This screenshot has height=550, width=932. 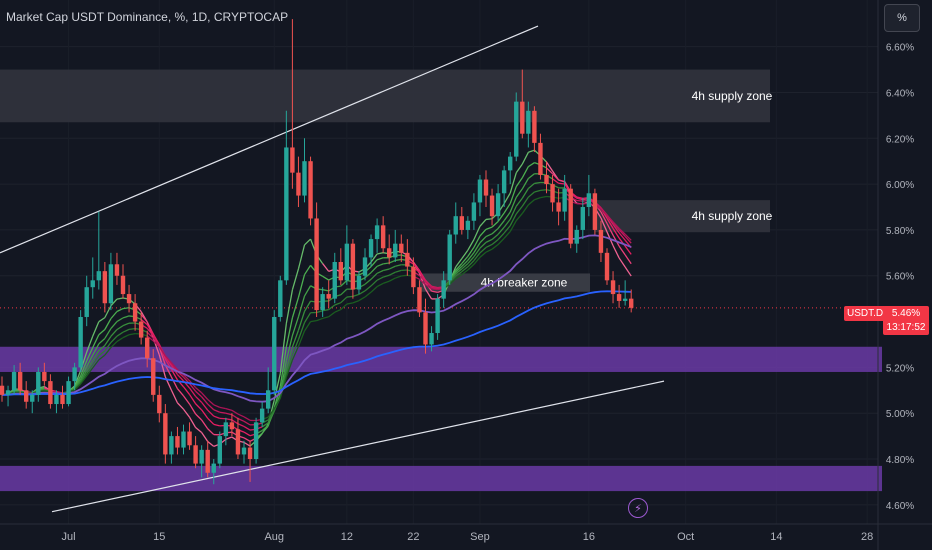 I want to click on x-tick-label: 28, so click(x=867, y=537).